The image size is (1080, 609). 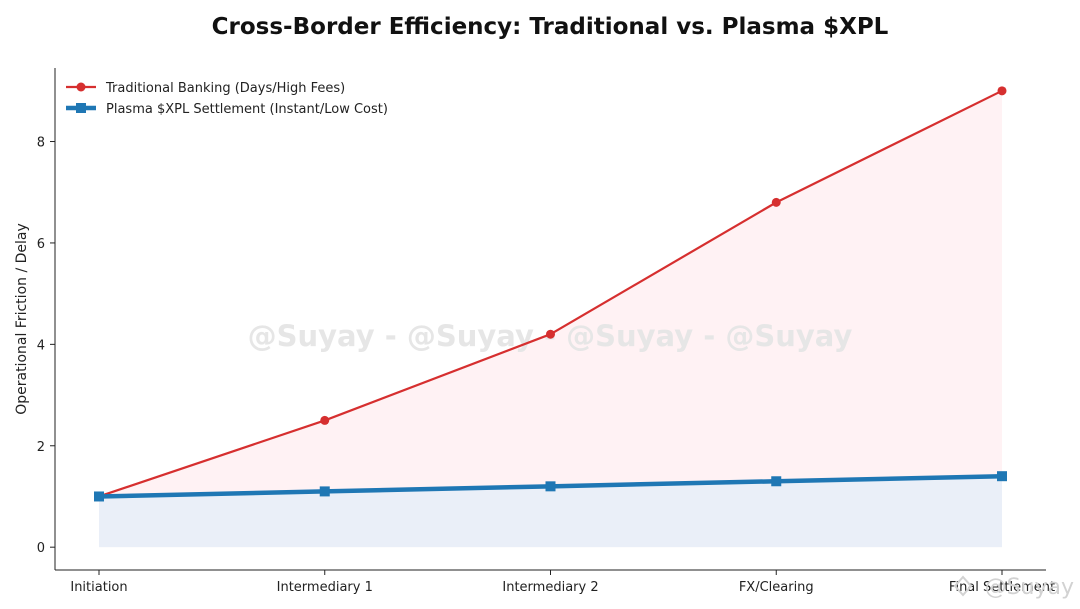 I want to click on y-tick-label: 4, so click(x=41, y=345).